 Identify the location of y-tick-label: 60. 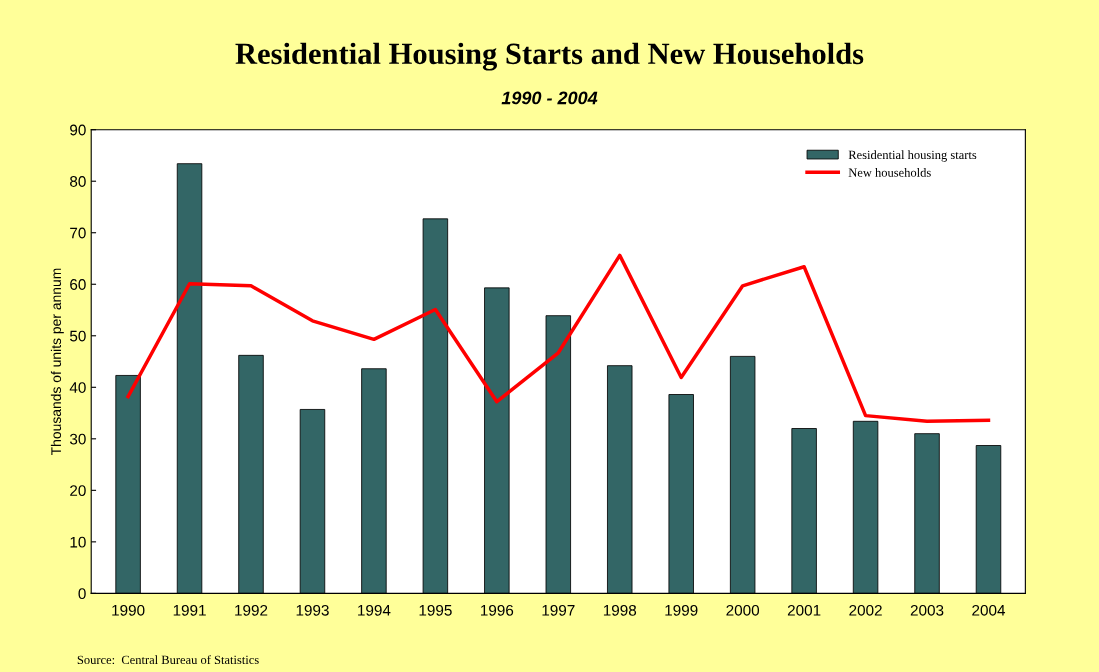
(78, 284).